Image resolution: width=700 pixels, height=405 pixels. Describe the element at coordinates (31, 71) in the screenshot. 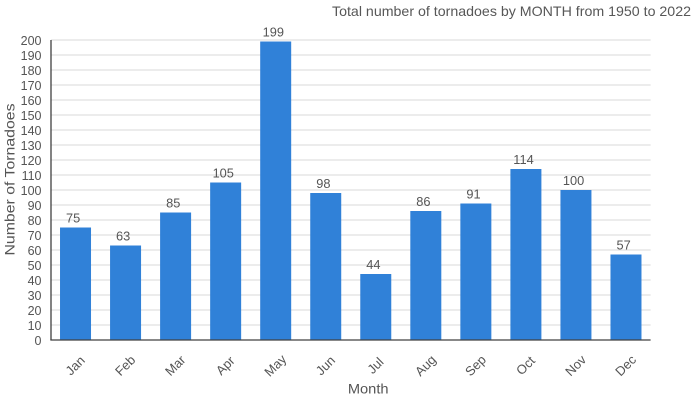

I see `svg-text: 180` at that location.